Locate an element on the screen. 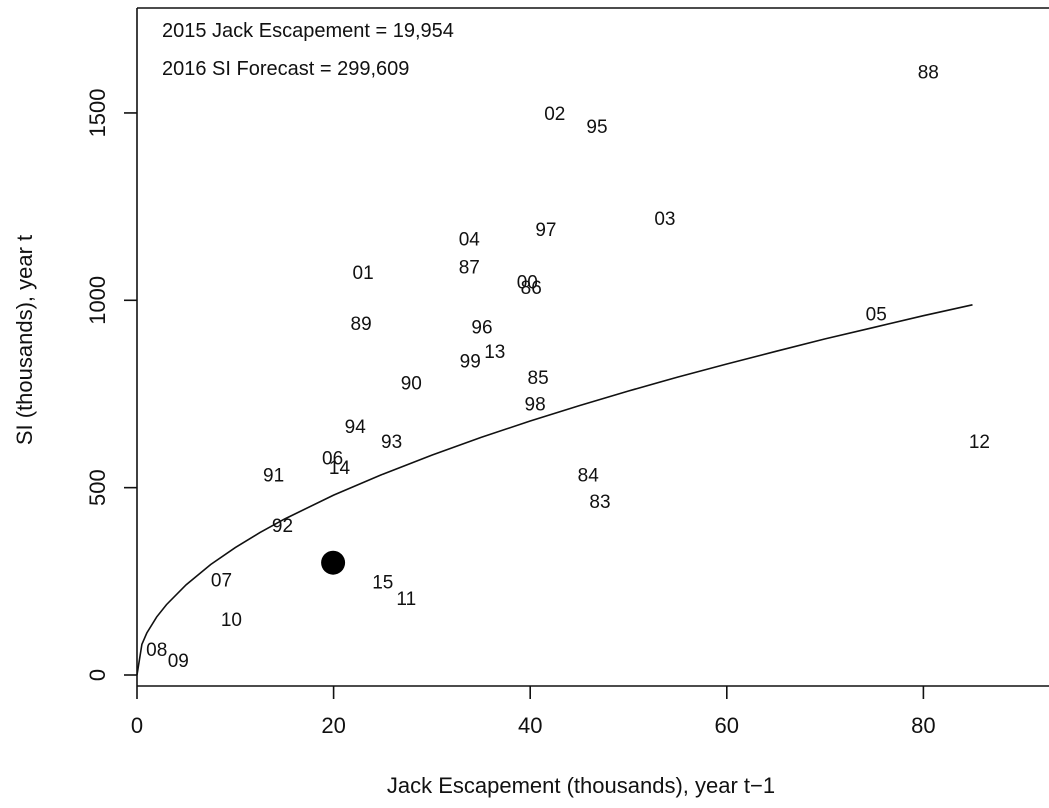 This screenshot has width=1049, height=808. point-label-91: 91 is located at coordinates (273, 476).